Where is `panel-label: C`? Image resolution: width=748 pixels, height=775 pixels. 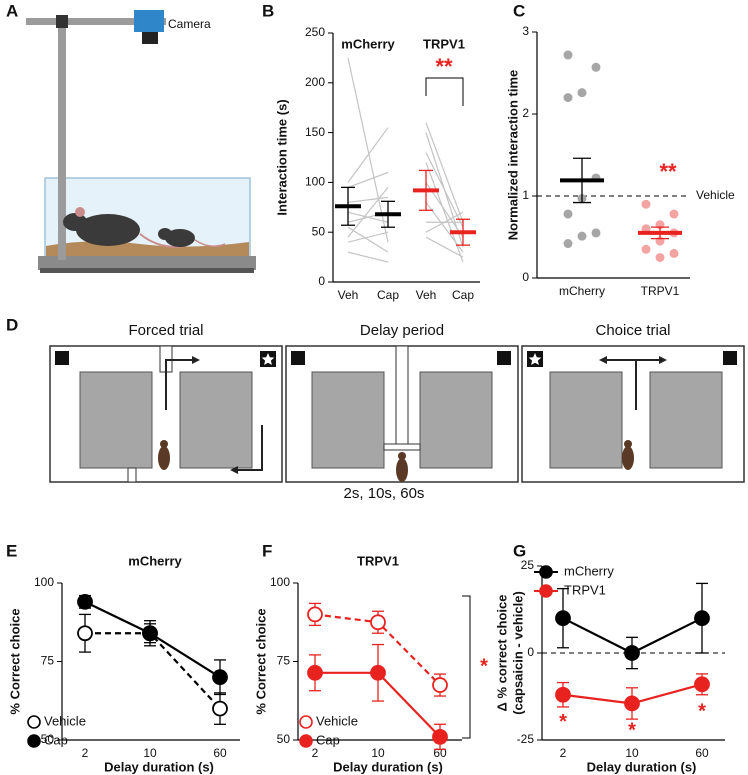
panel-label: C is located at coordinates (519, 10).